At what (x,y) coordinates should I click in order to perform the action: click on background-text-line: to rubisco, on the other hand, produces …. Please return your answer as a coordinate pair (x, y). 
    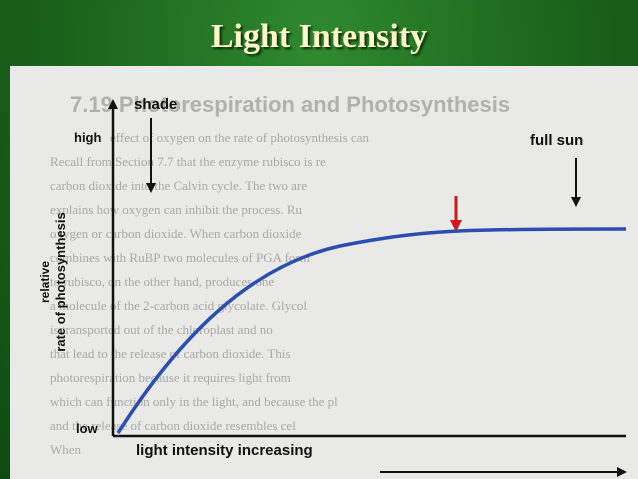
    Looking at the image, I should click on (162, 281).